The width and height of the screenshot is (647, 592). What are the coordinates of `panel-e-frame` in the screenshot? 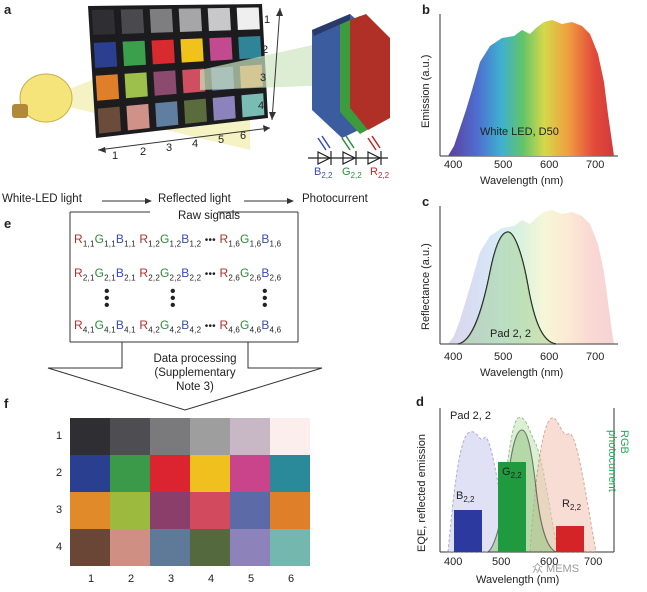 It's located at (184, 277).